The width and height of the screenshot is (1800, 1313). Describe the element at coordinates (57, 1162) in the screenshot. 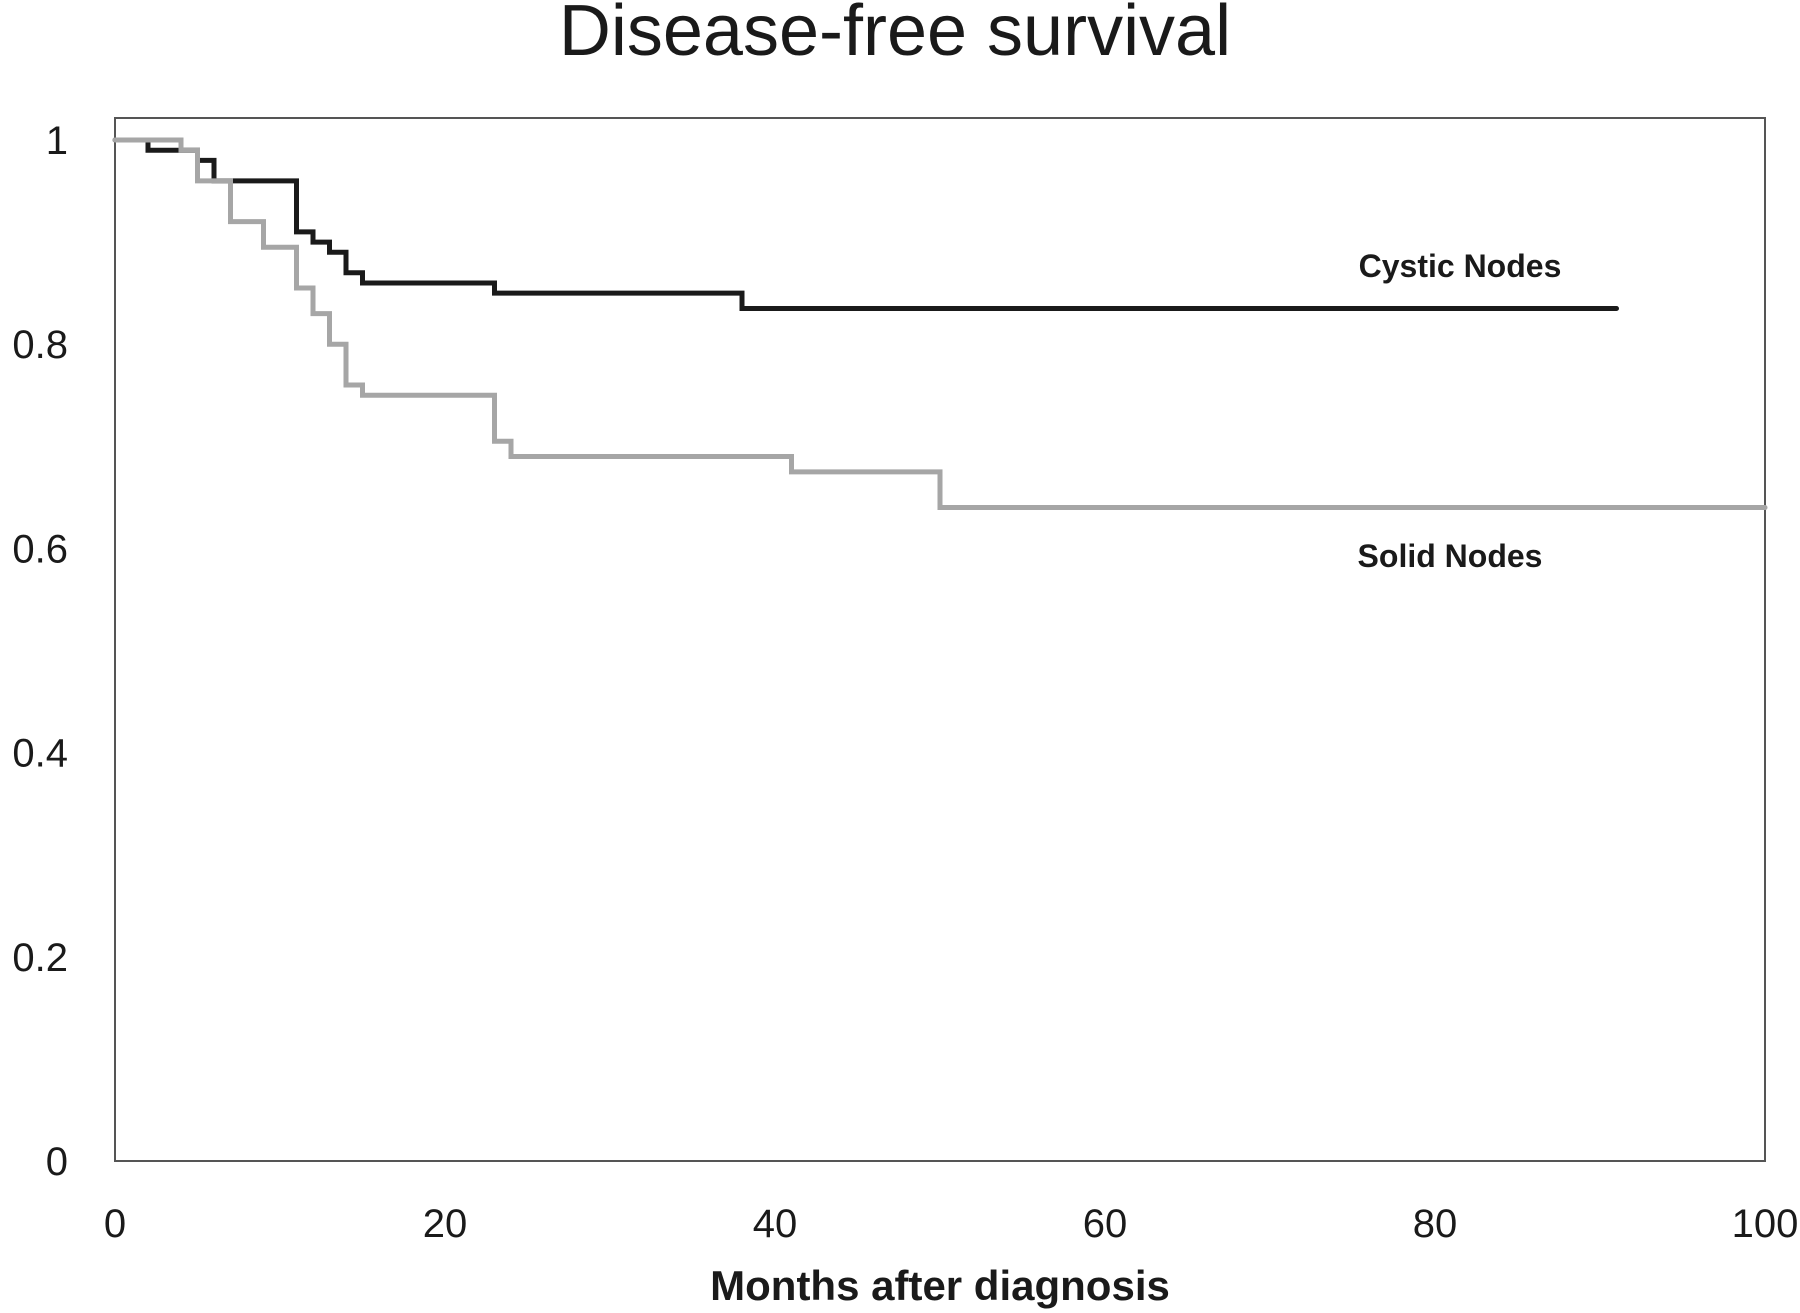

I see `y-tick-label: 0` at that location.